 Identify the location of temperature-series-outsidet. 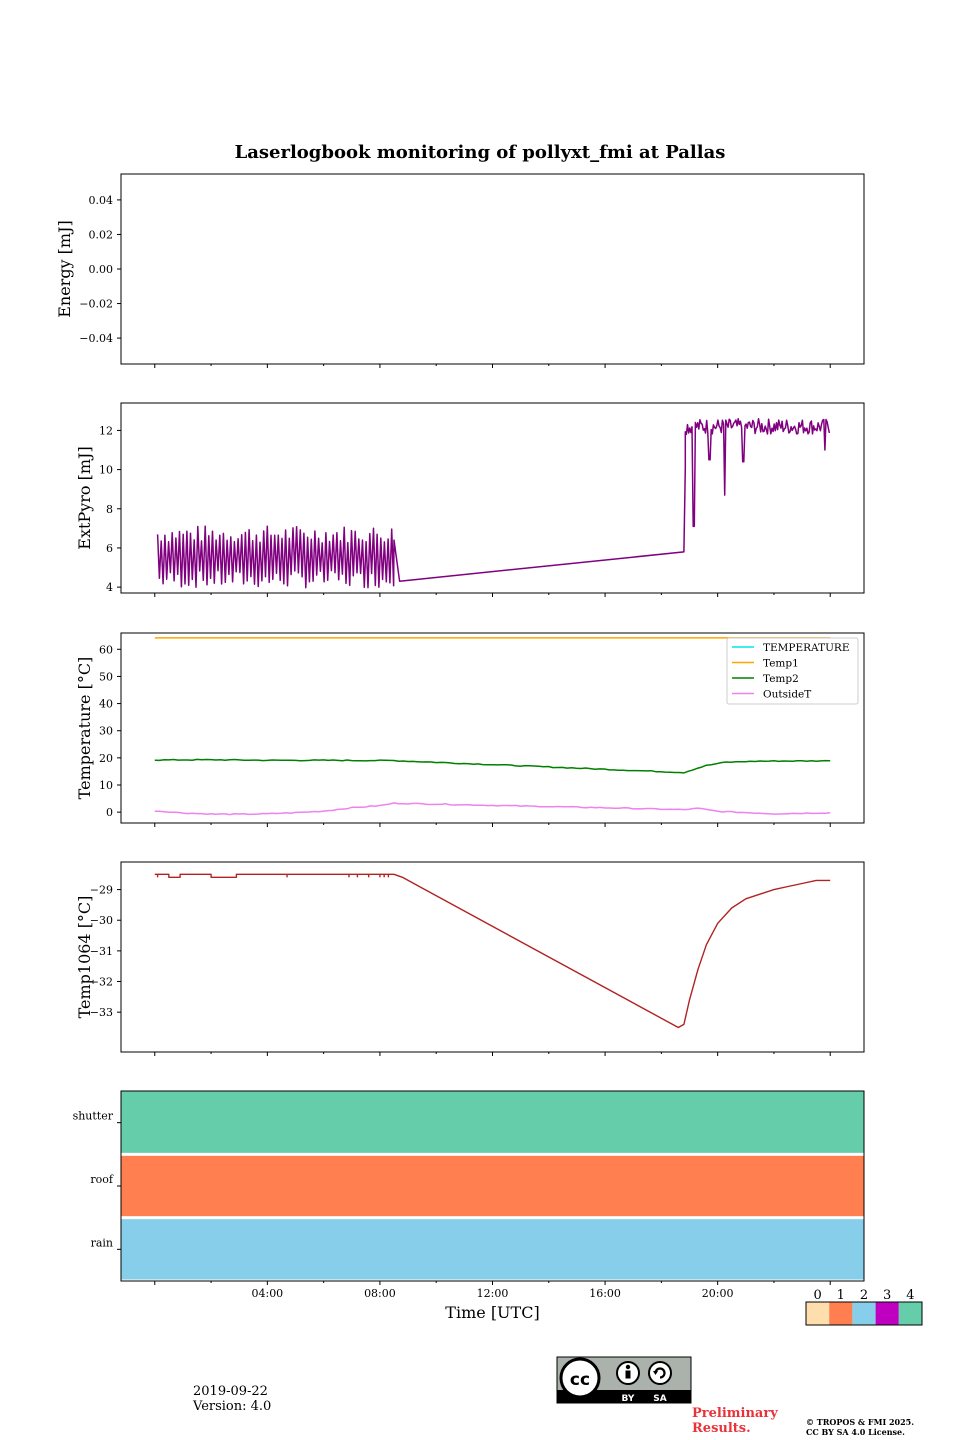
(492, 809).